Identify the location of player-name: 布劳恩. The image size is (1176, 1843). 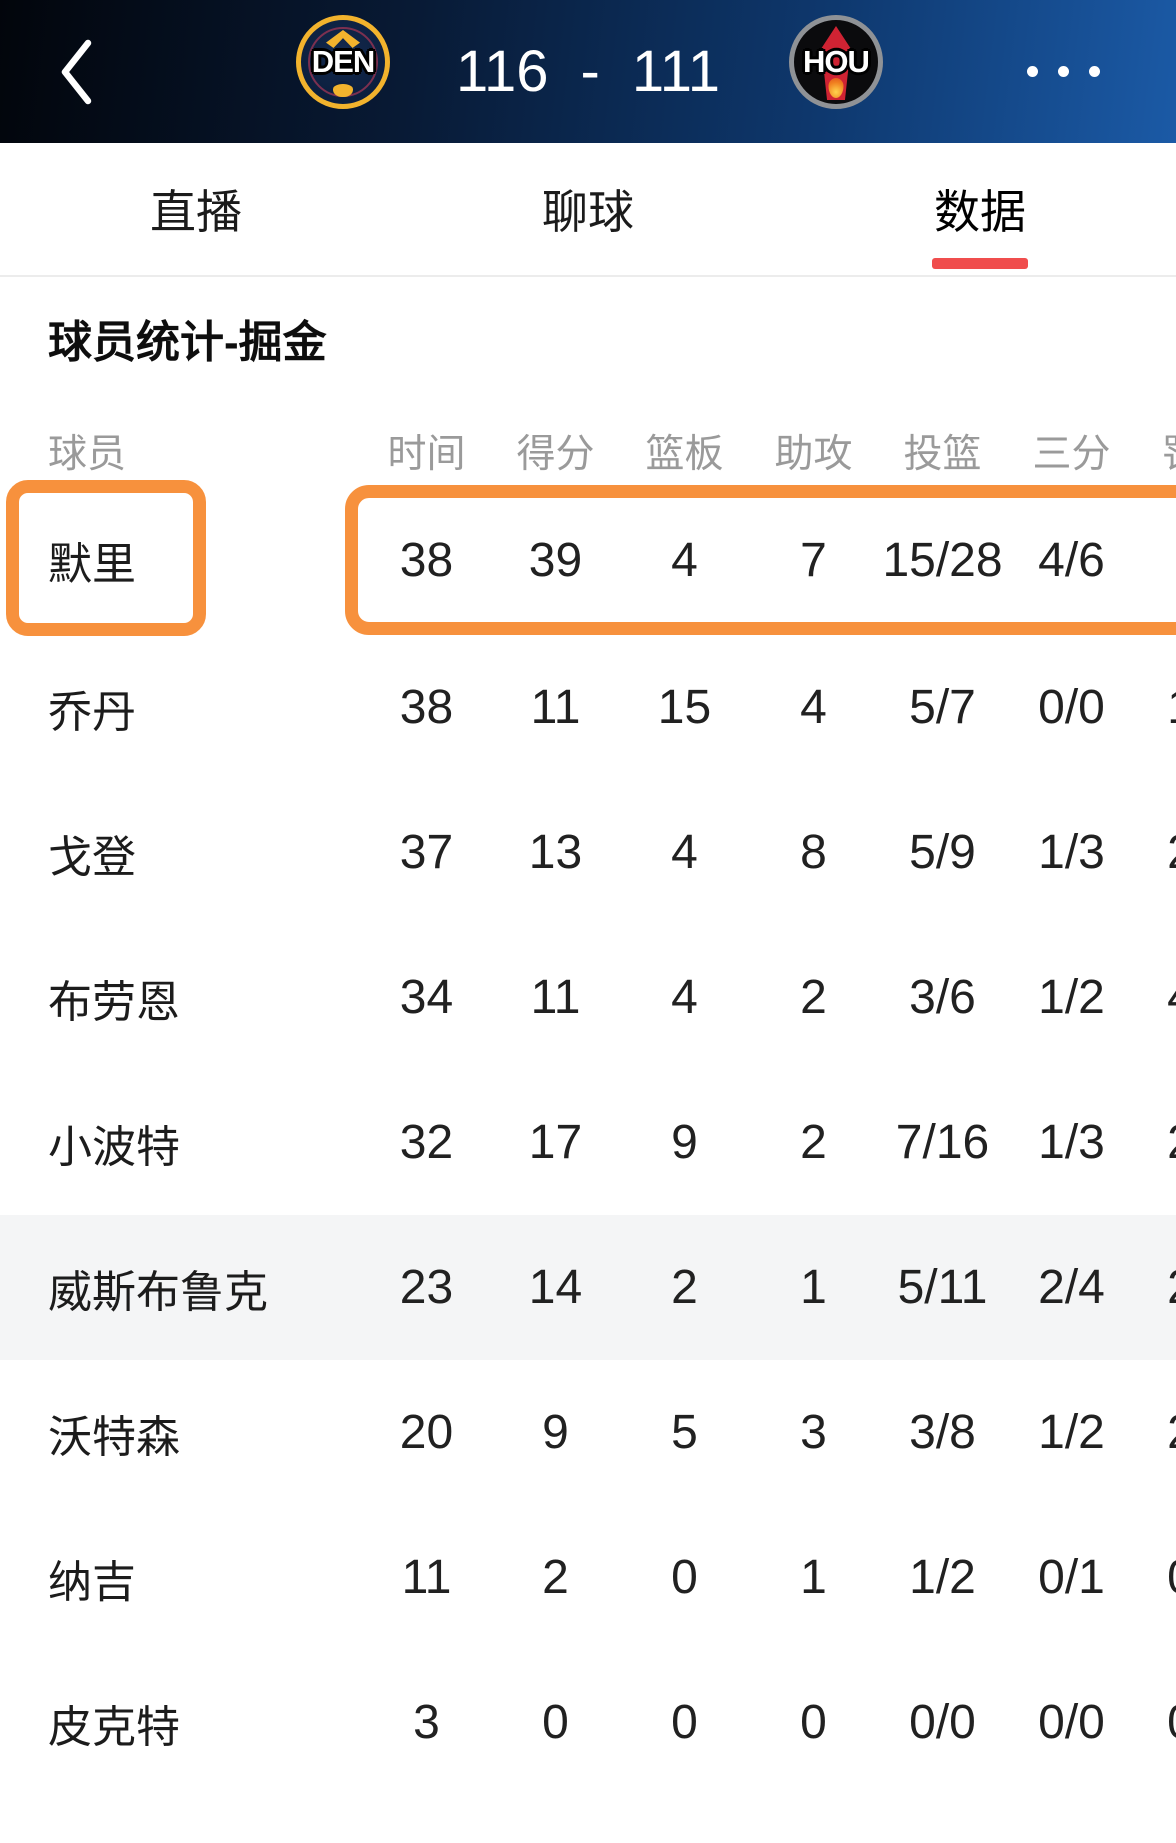
(114, 1002).